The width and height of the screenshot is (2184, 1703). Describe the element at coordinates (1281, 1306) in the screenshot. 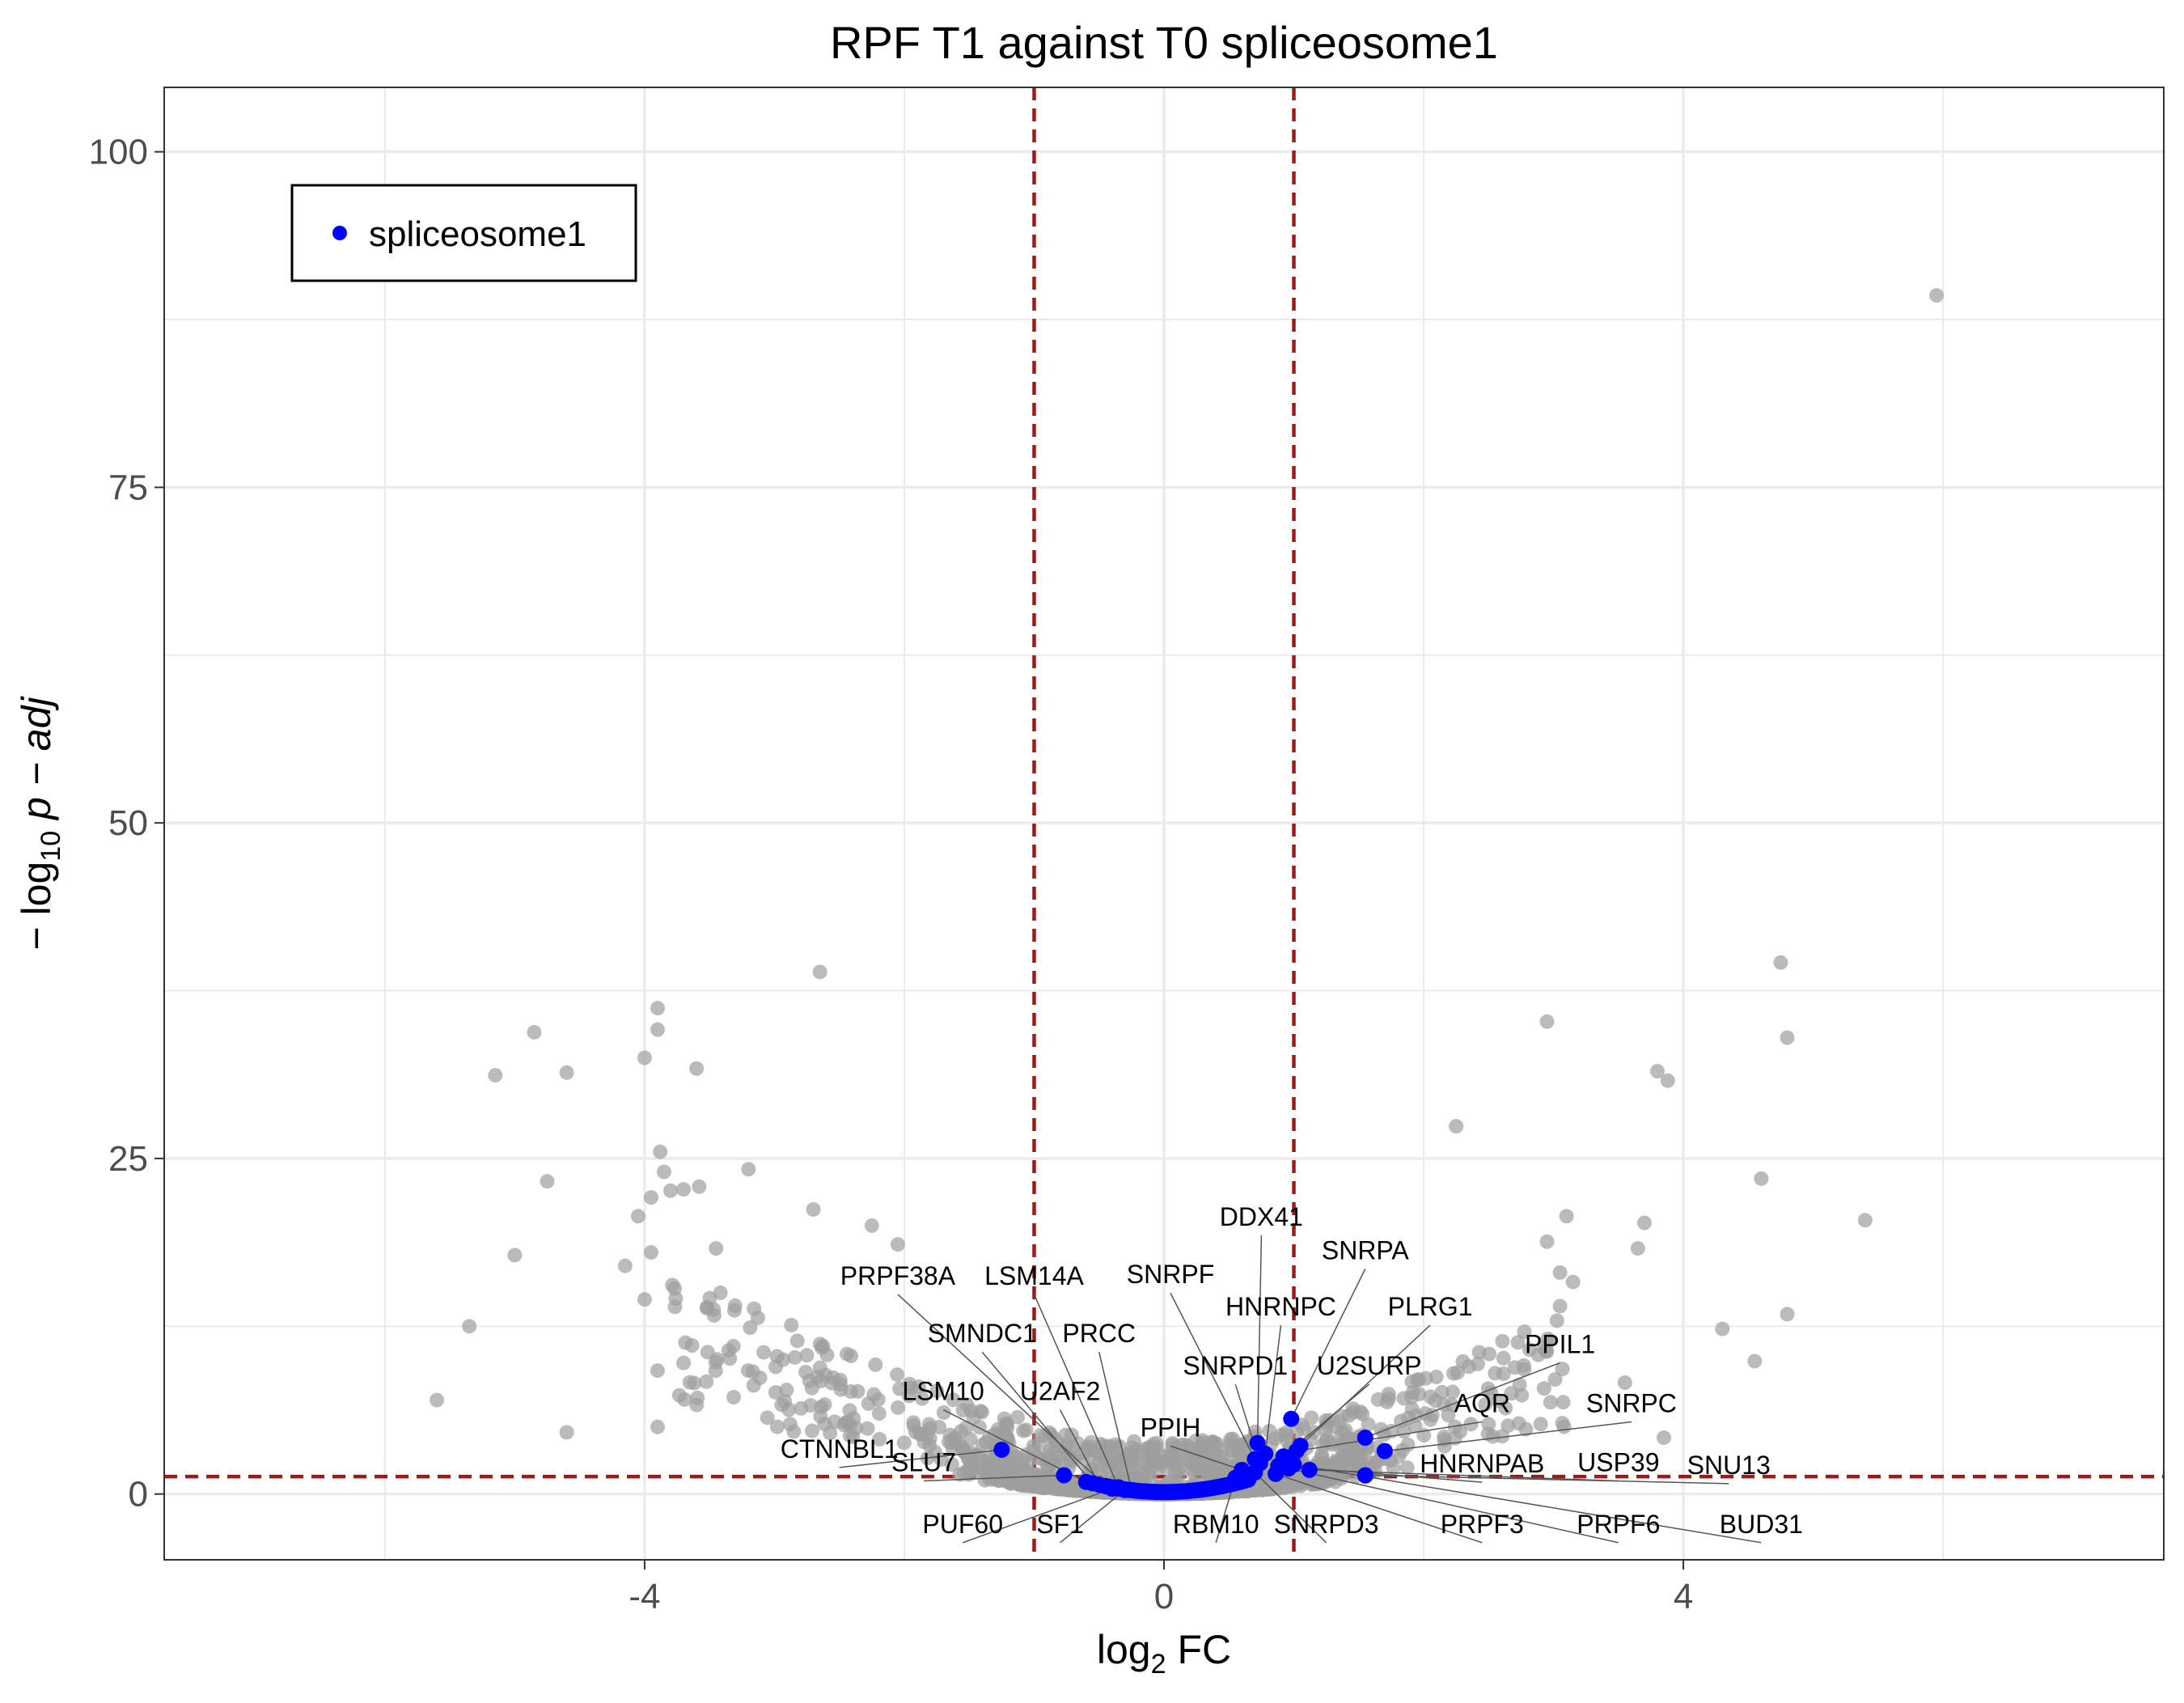

I see `gene-label: HNRNPC` at that location.